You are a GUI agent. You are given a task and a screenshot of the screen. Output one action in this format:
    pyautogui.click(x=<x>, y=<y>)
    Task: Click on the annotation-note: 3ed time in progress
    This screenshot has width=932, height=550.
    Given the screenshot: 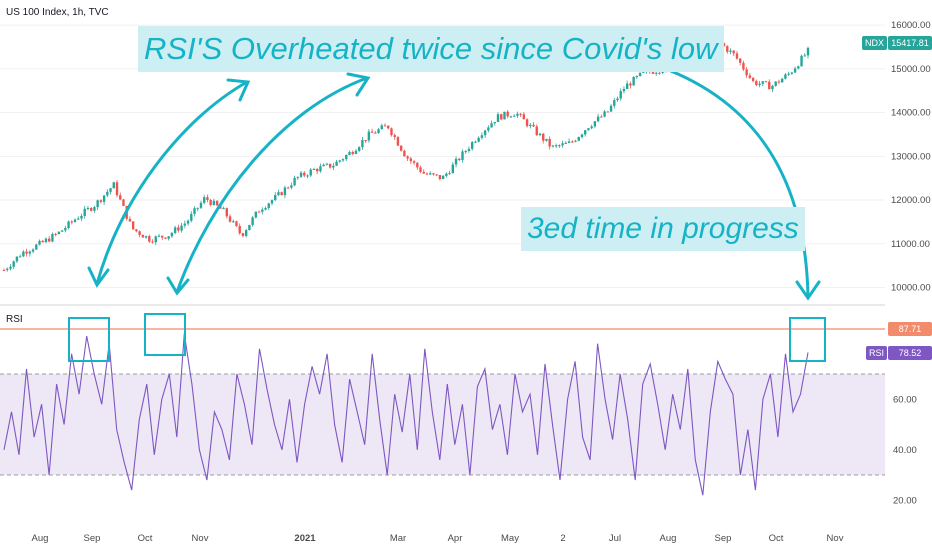 What is the action you would take?
    pyautogui.click(x=663, y=229)
    